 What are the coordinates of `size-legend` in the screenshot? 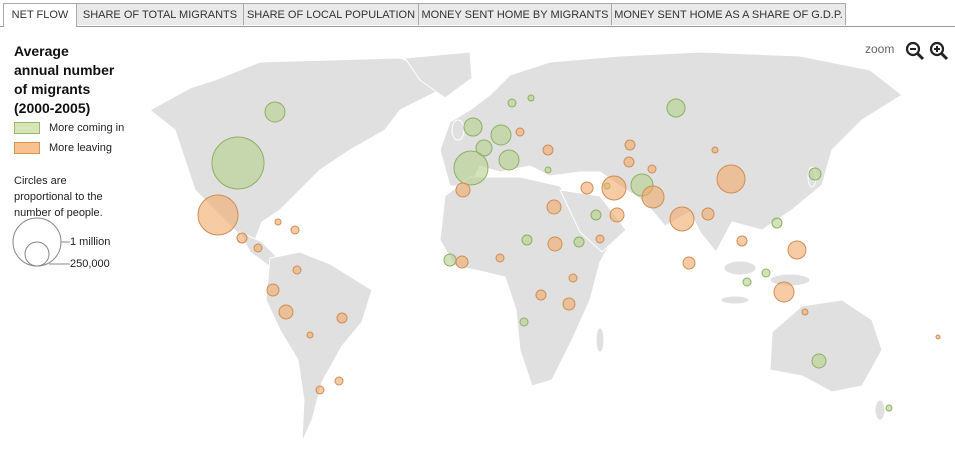 It's located at (41, 242).